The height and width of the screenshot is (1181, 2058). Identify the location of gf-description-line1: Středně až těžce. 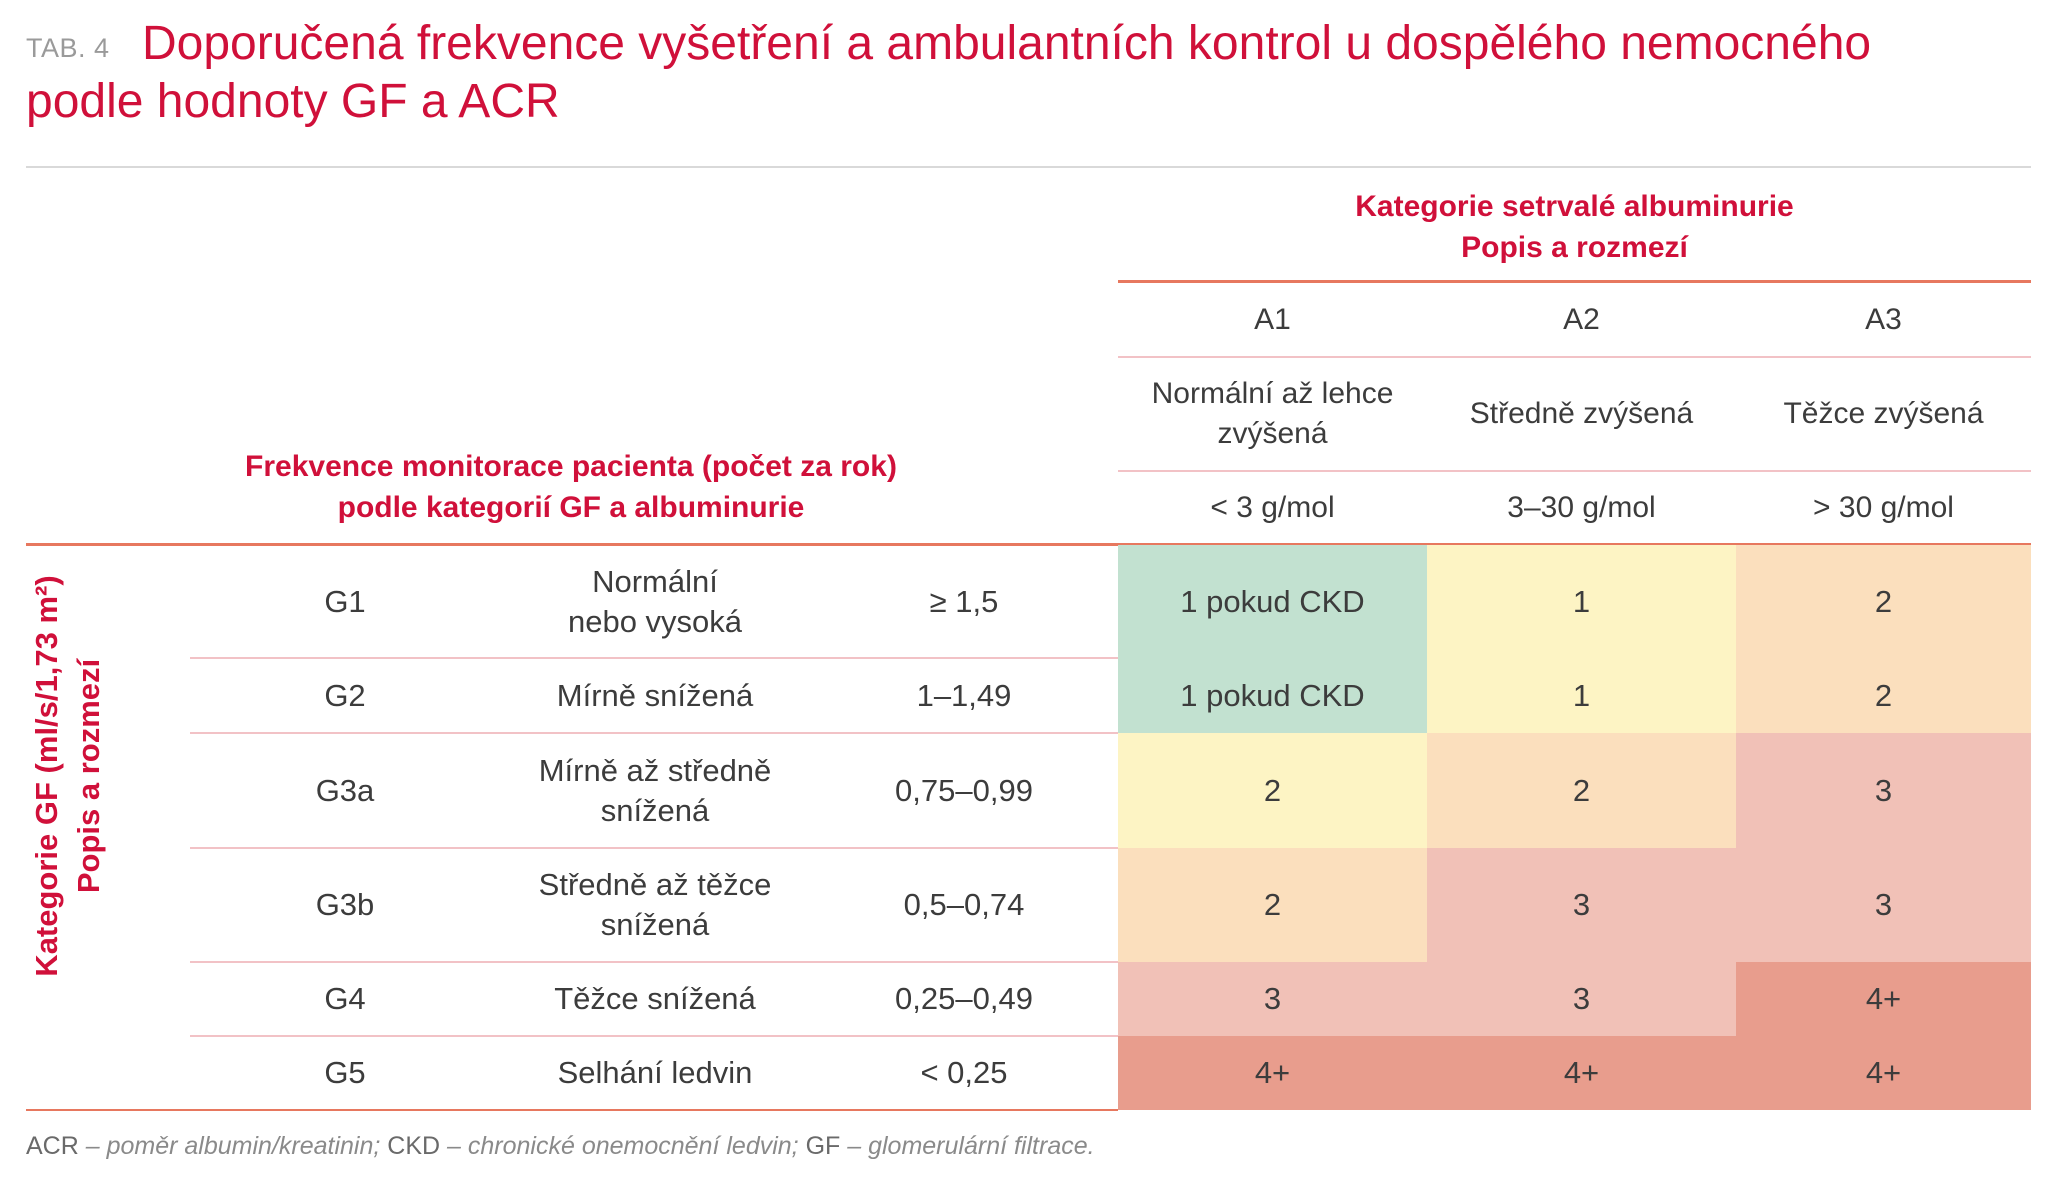
(655, 884).